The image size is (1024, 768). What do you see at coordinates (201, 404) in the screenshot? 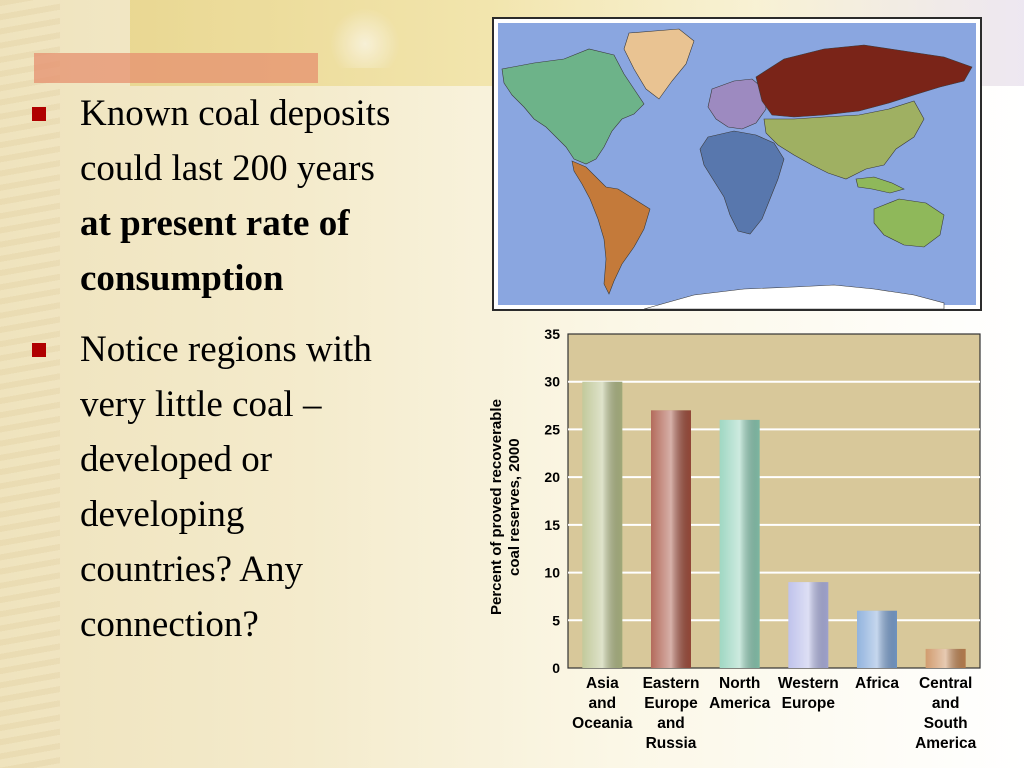
I see `bullet-text-line: very little coal –` at bounding box center [201, 404].